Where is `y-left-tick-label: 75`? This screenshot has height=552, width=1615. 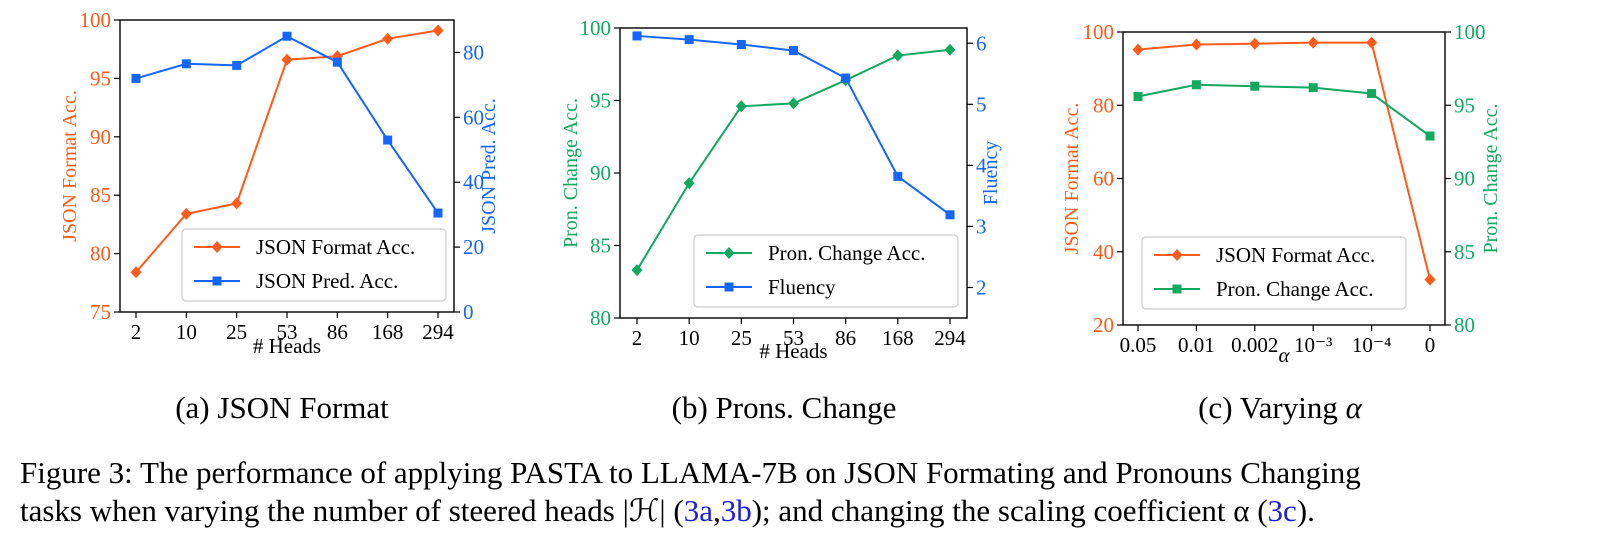 y-left-tick-label: 75 is located at coordinates (100, 312).